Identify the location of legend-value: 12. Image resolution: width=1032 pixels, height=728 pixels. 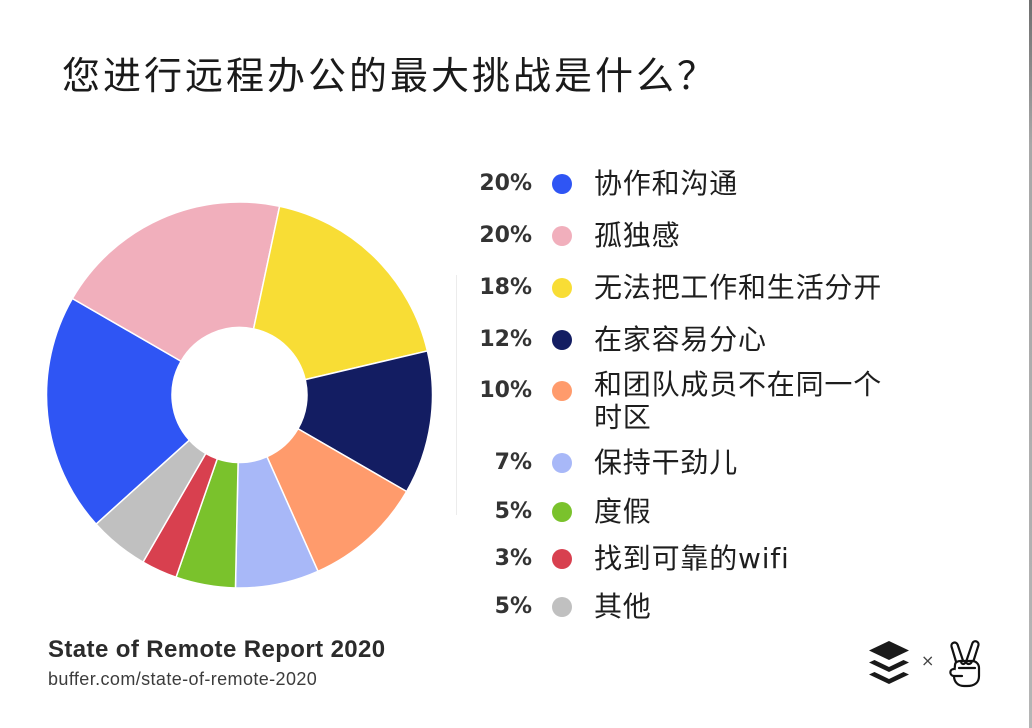
(494, 339).